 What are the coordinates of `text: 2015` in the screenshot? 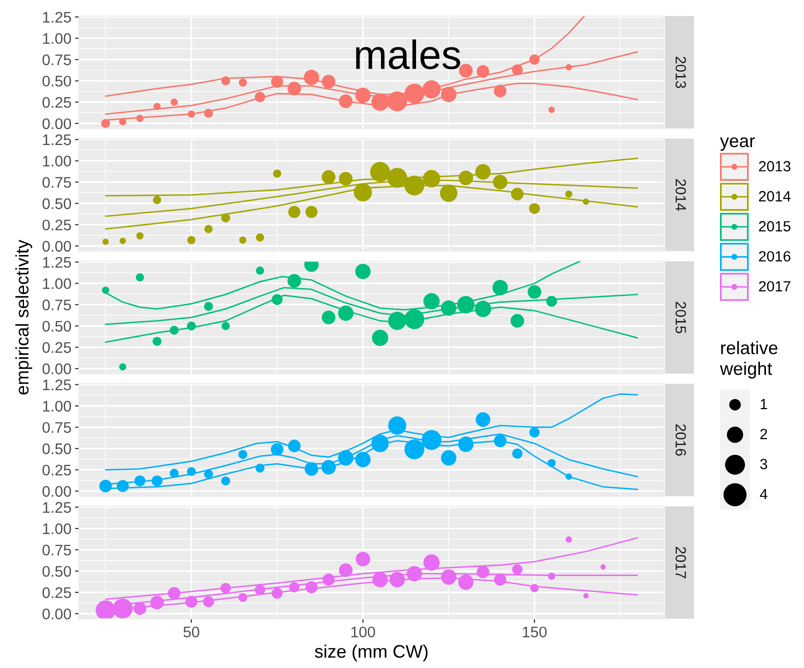 It's located at (681, 318).